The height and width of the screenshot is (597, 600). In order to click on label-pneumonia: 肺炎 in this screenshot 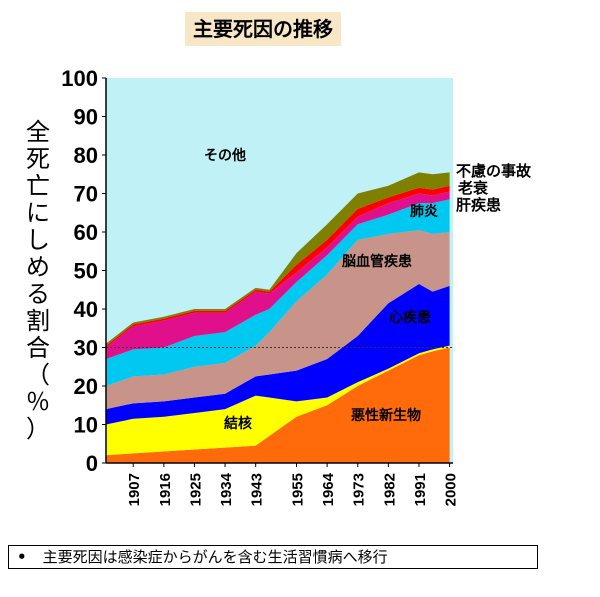, I will do `click(424, 212)`.